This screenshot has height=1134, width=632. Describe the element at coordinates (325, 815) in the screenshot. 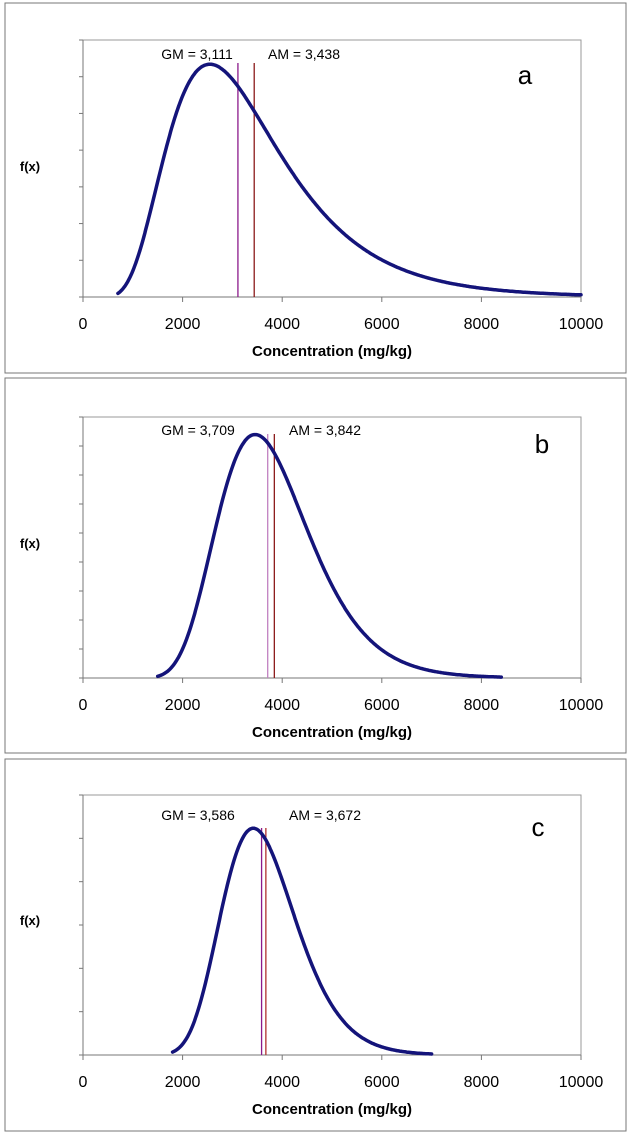

I see `am-label: AM = 3,672` at that location.